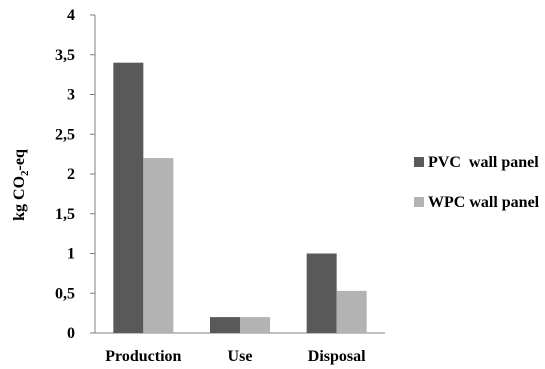  Describe the element at coordinates (65, 293) in the screenshot. I see `y-tick-label: 0,5` at that location.